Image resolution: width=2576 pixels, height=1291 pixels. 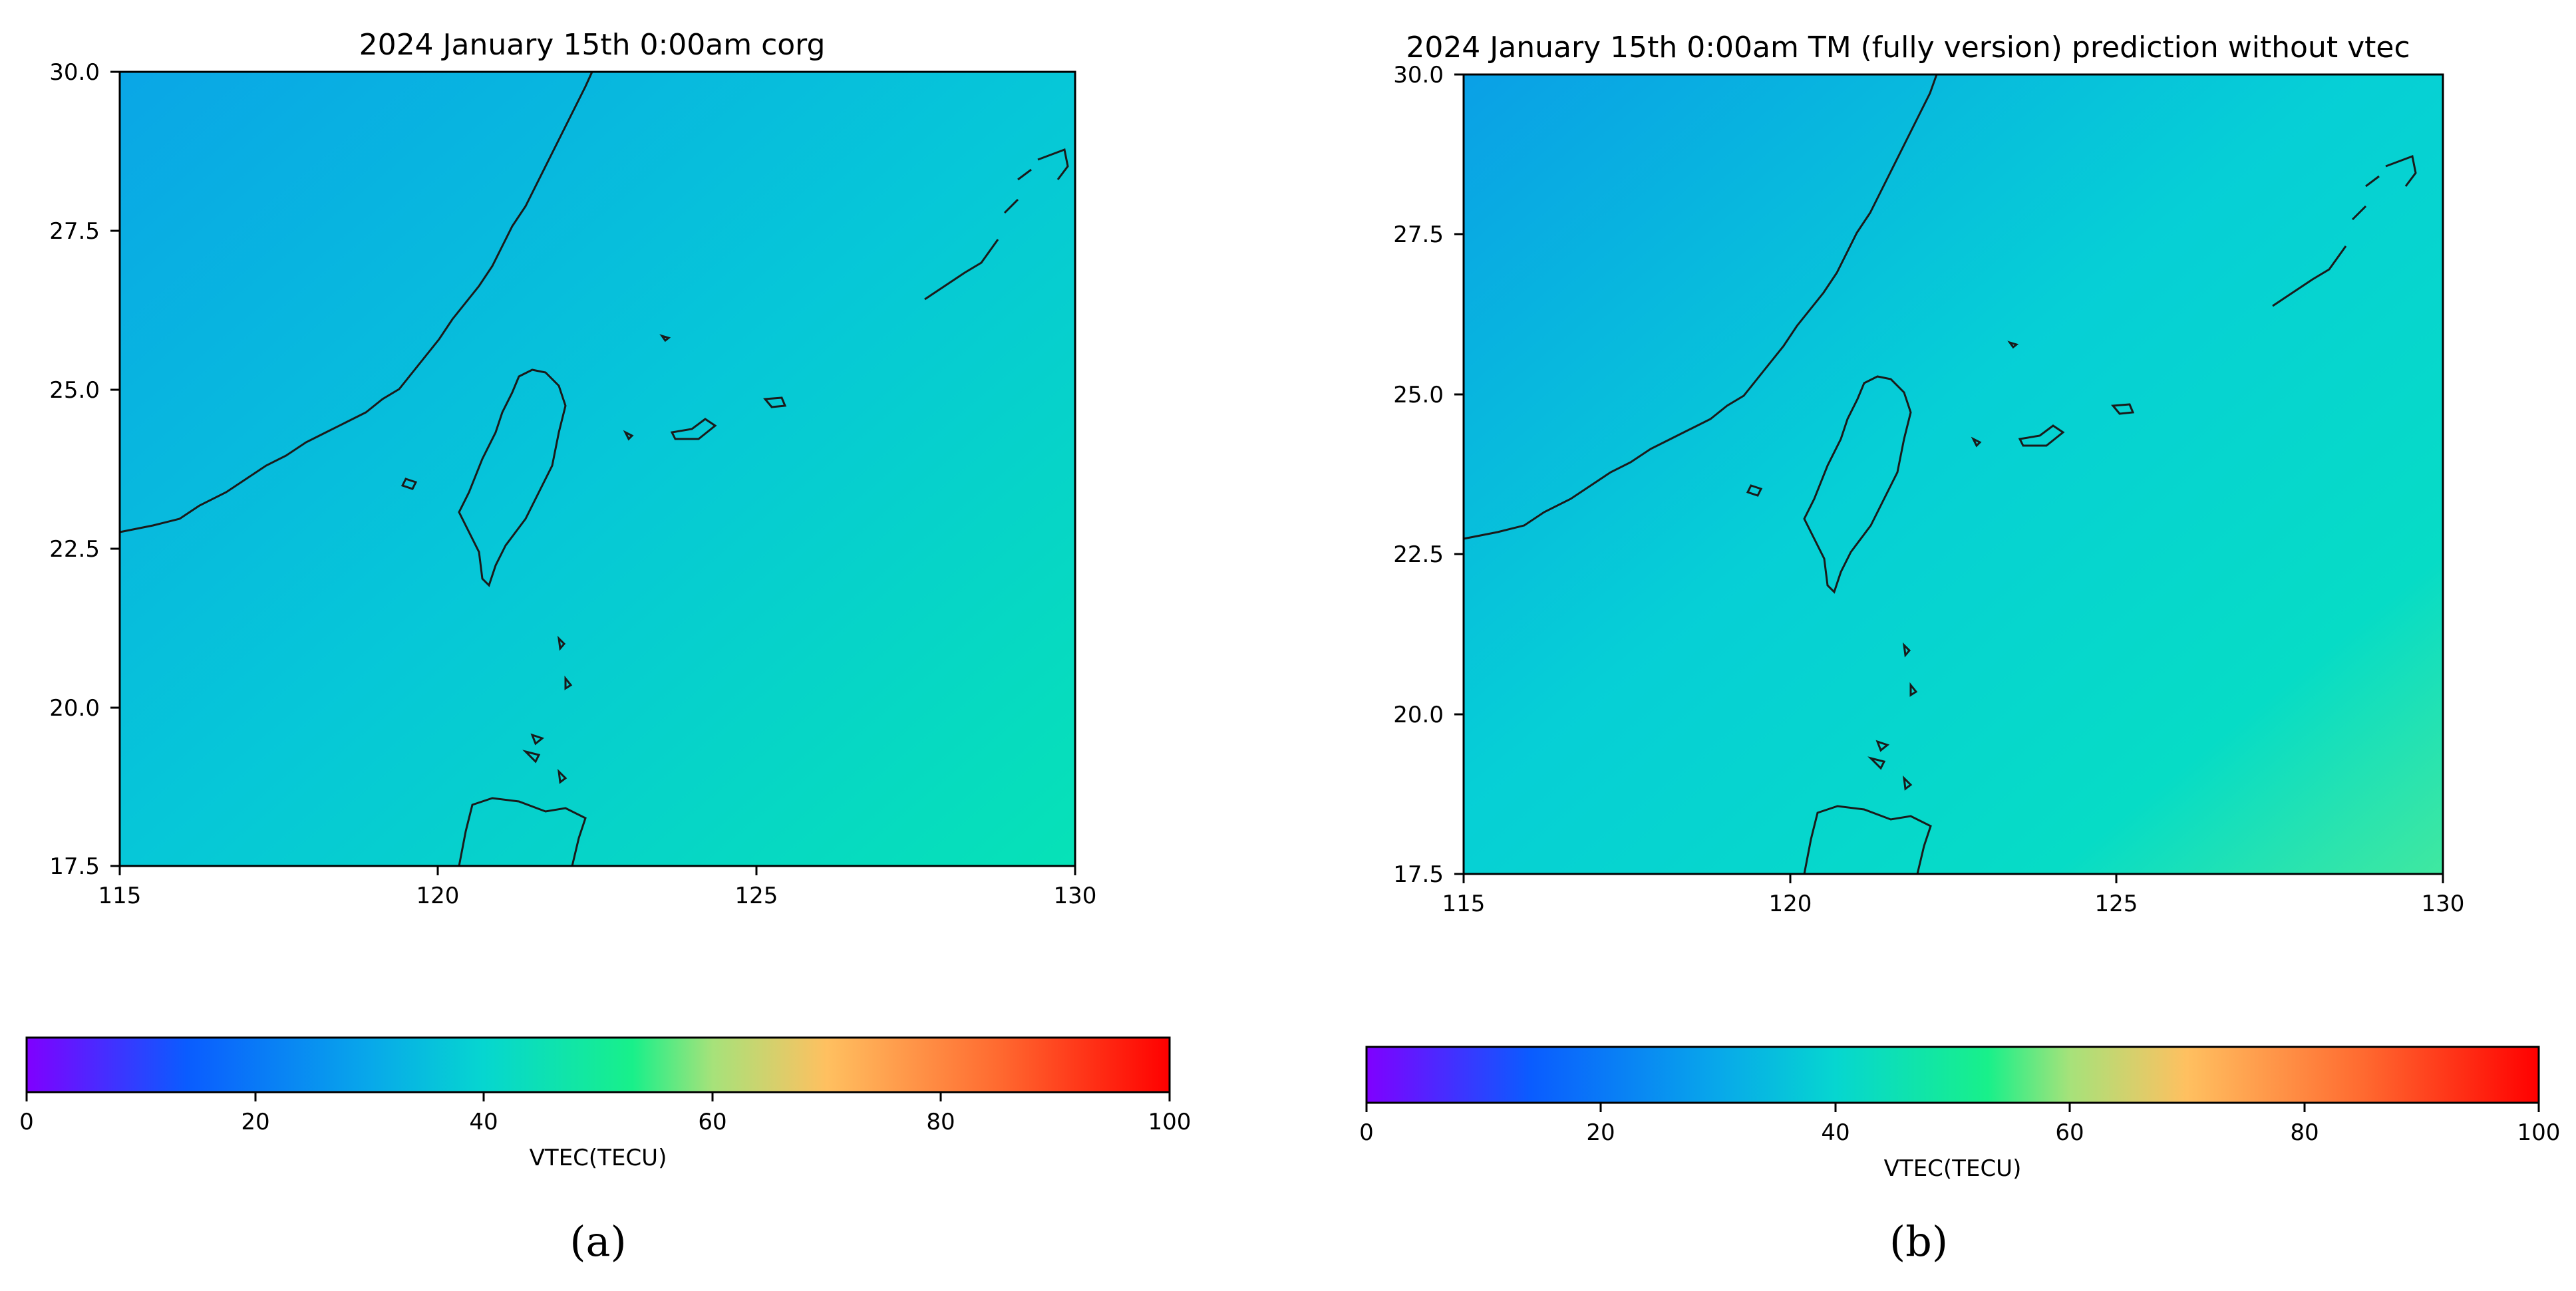 I want to click on panel-caption: (b), so click(x=1918, y=1241).